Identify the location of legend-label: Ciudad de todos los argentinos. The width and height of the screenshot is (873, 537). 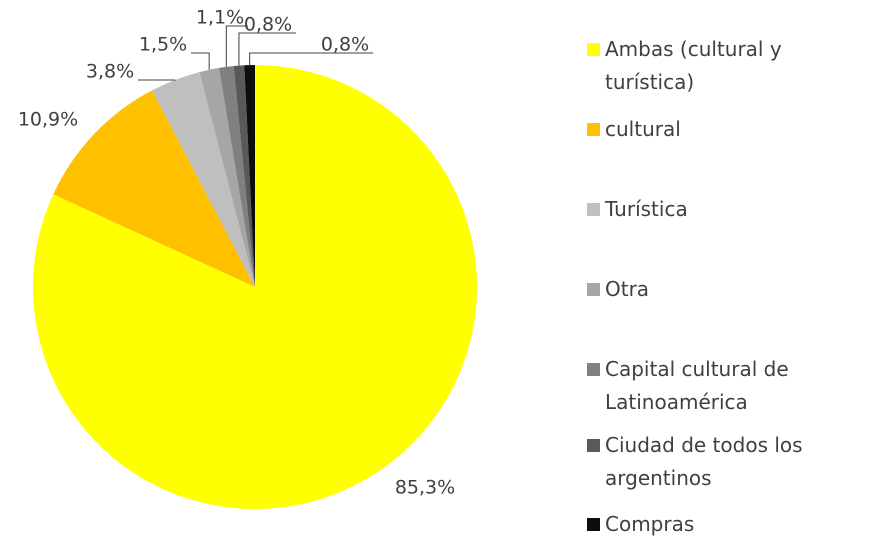
(704, 461).